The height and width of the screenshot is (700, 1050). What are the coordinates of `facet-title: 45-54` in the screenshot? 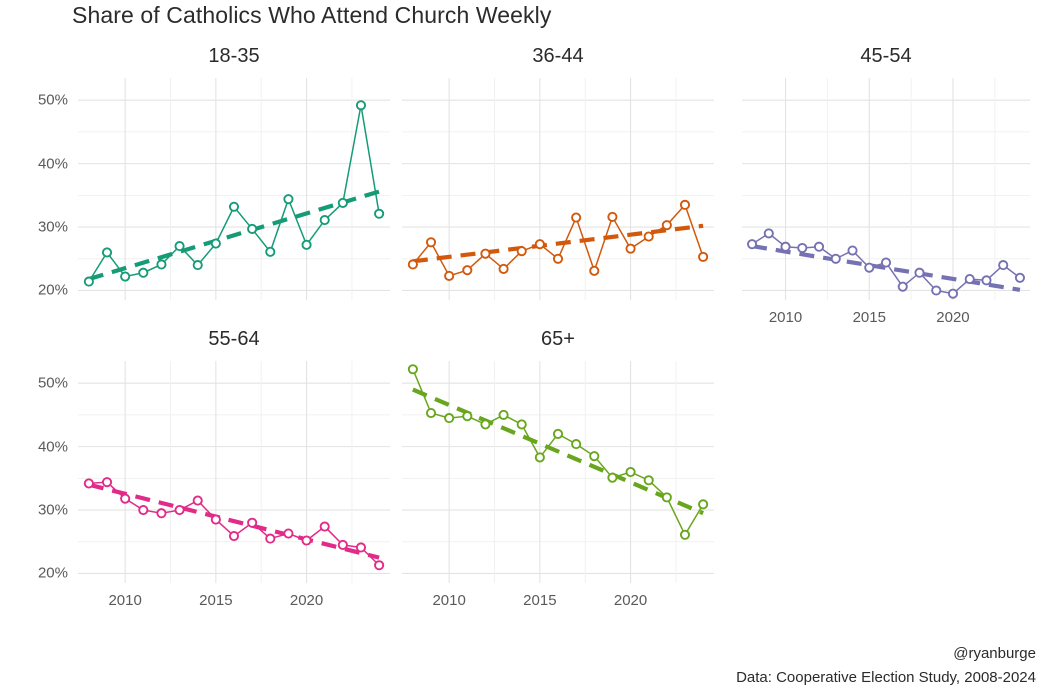 It's located at (886, 56).